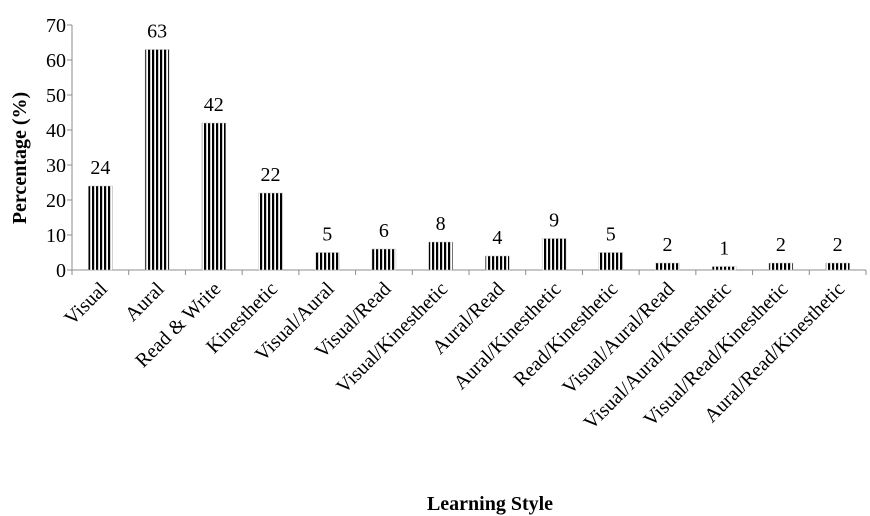  Describe the element at coordinates (56, 201) in the screenshot. I see `y-tick-label: 20` at that location.